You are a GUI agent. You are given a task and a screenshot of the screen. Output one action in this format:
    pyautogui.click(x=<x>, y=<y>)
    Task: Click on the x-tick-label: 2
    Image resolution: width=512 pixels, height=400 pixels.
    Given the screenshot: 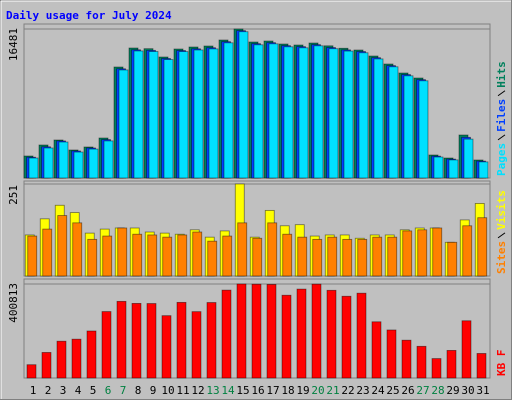 What is the action you would take?
    pyautogui.click(x=48, y=390)
    